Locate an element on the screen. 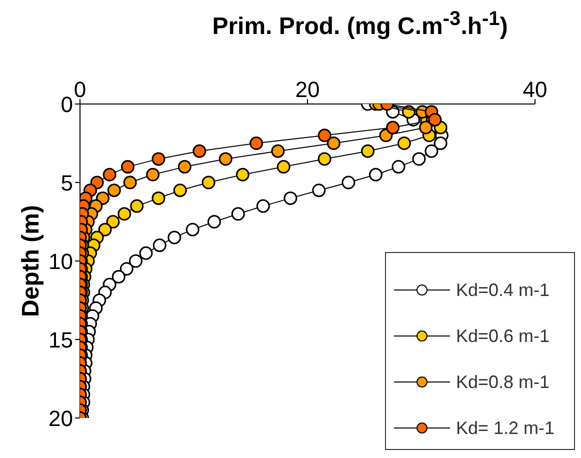 This screenshot has height=458, width=581. y-tick-label: 20 is located at coordinates (60, 418).